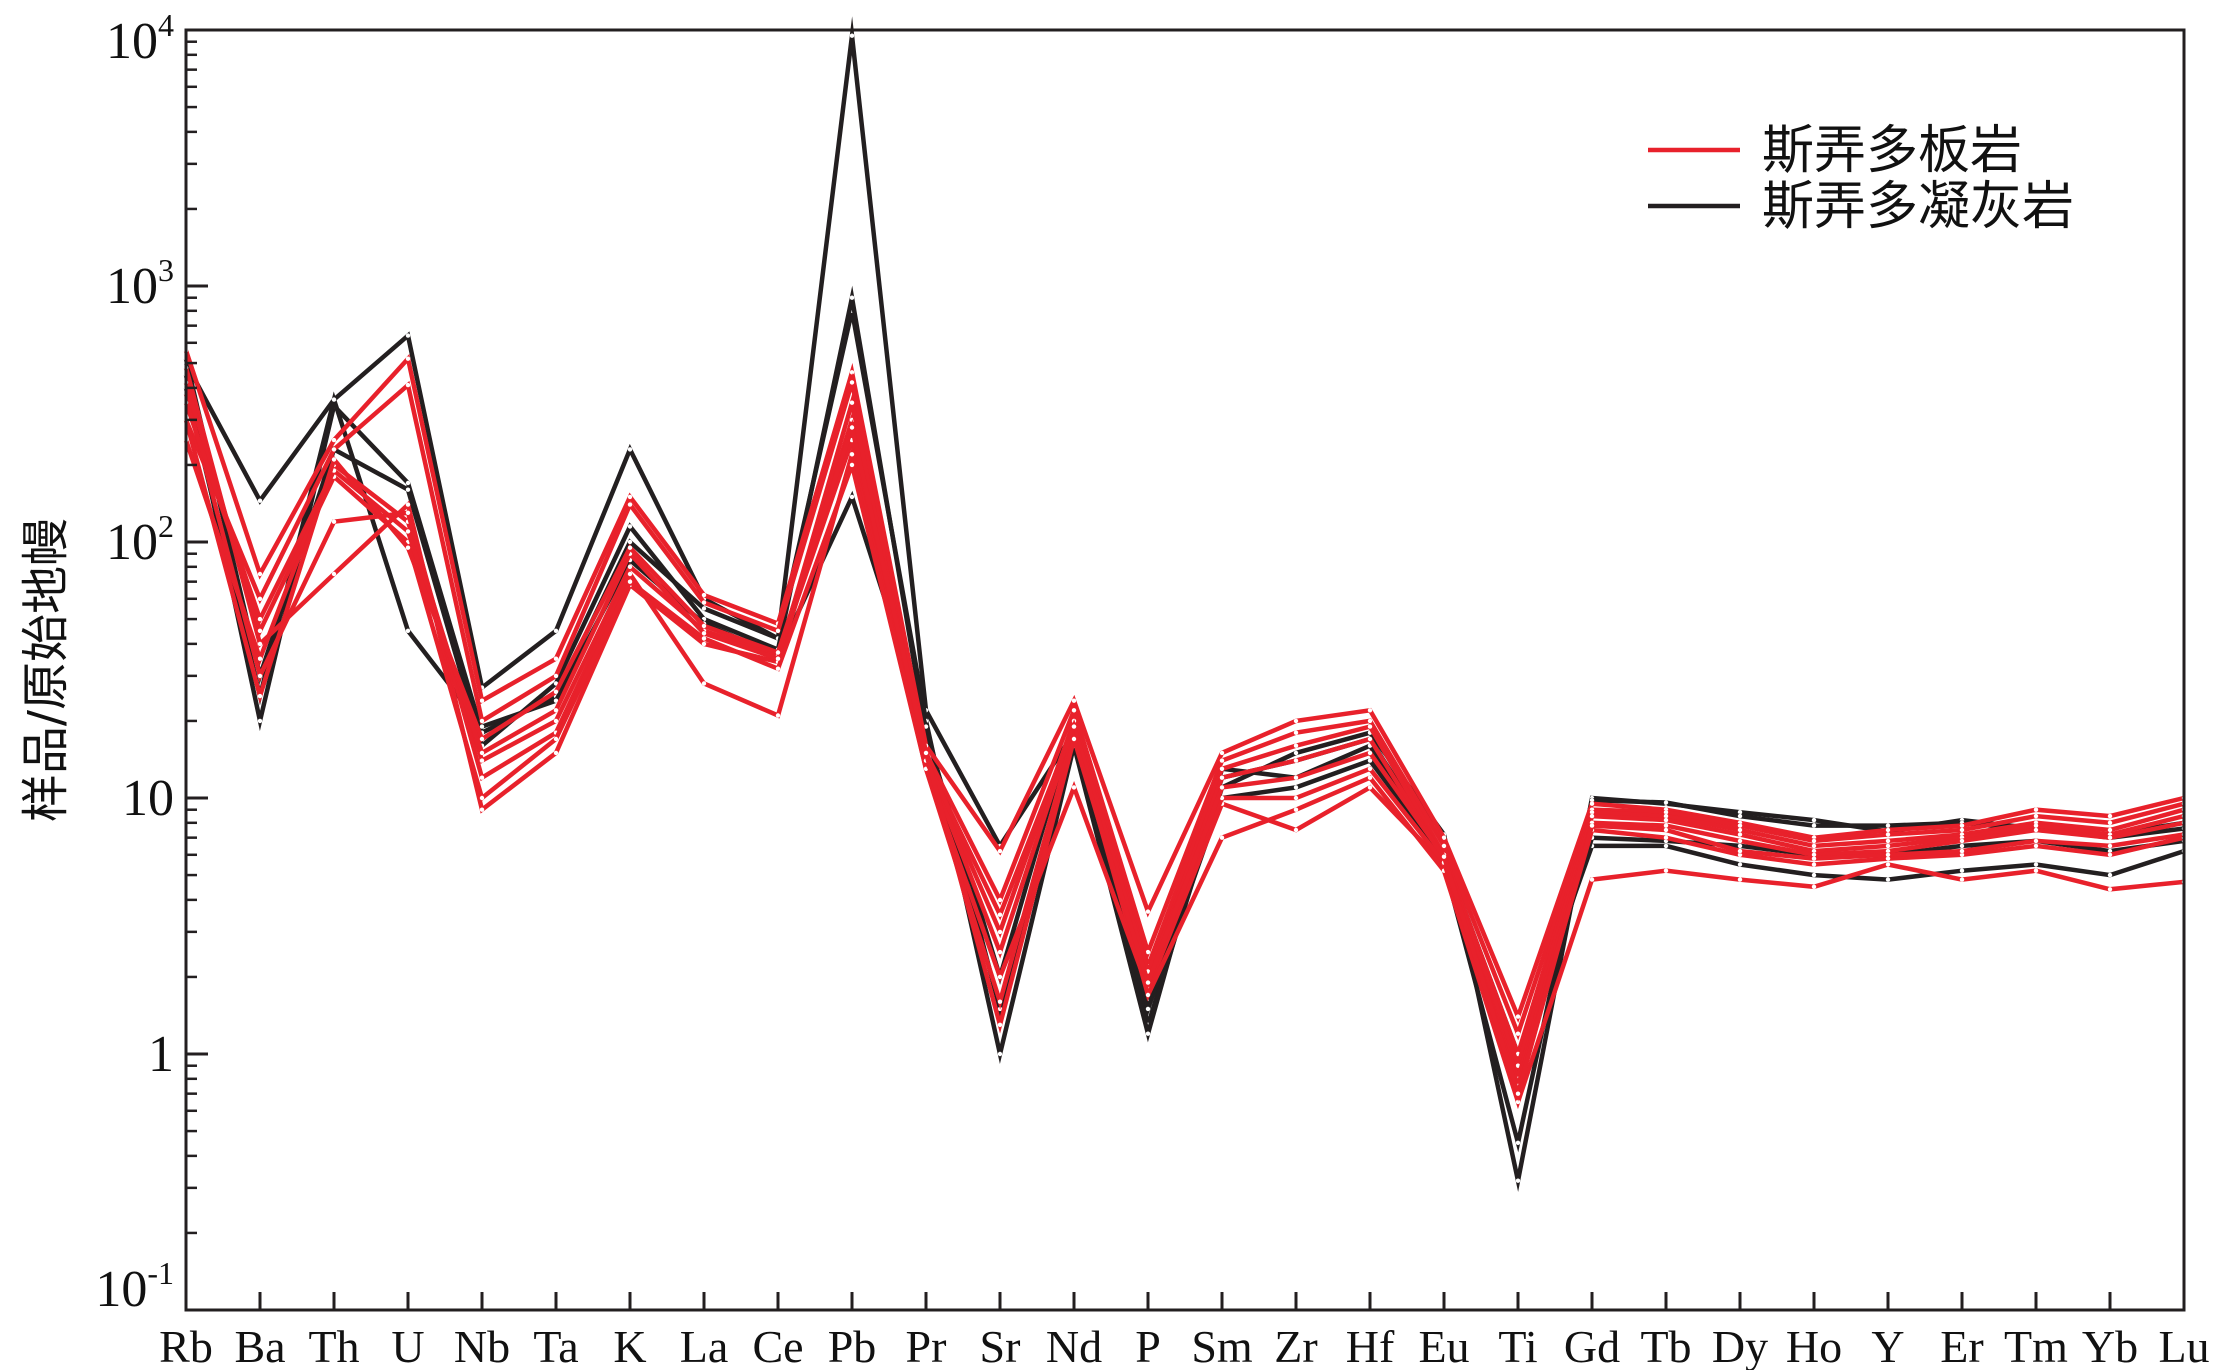 This screenshot has width=2220, height=1370. Describe the element at coordinates (1740, 1345) in the screenshot. I see `x-tick-label: Dy` at that location.